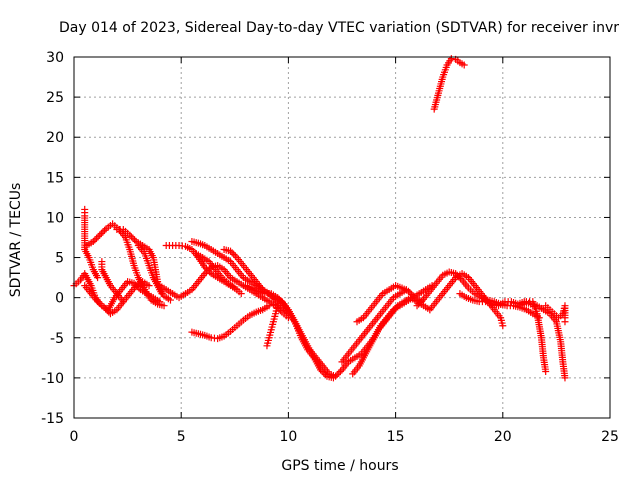  I want to click on y-tick-label: 20, so click(55, 138).